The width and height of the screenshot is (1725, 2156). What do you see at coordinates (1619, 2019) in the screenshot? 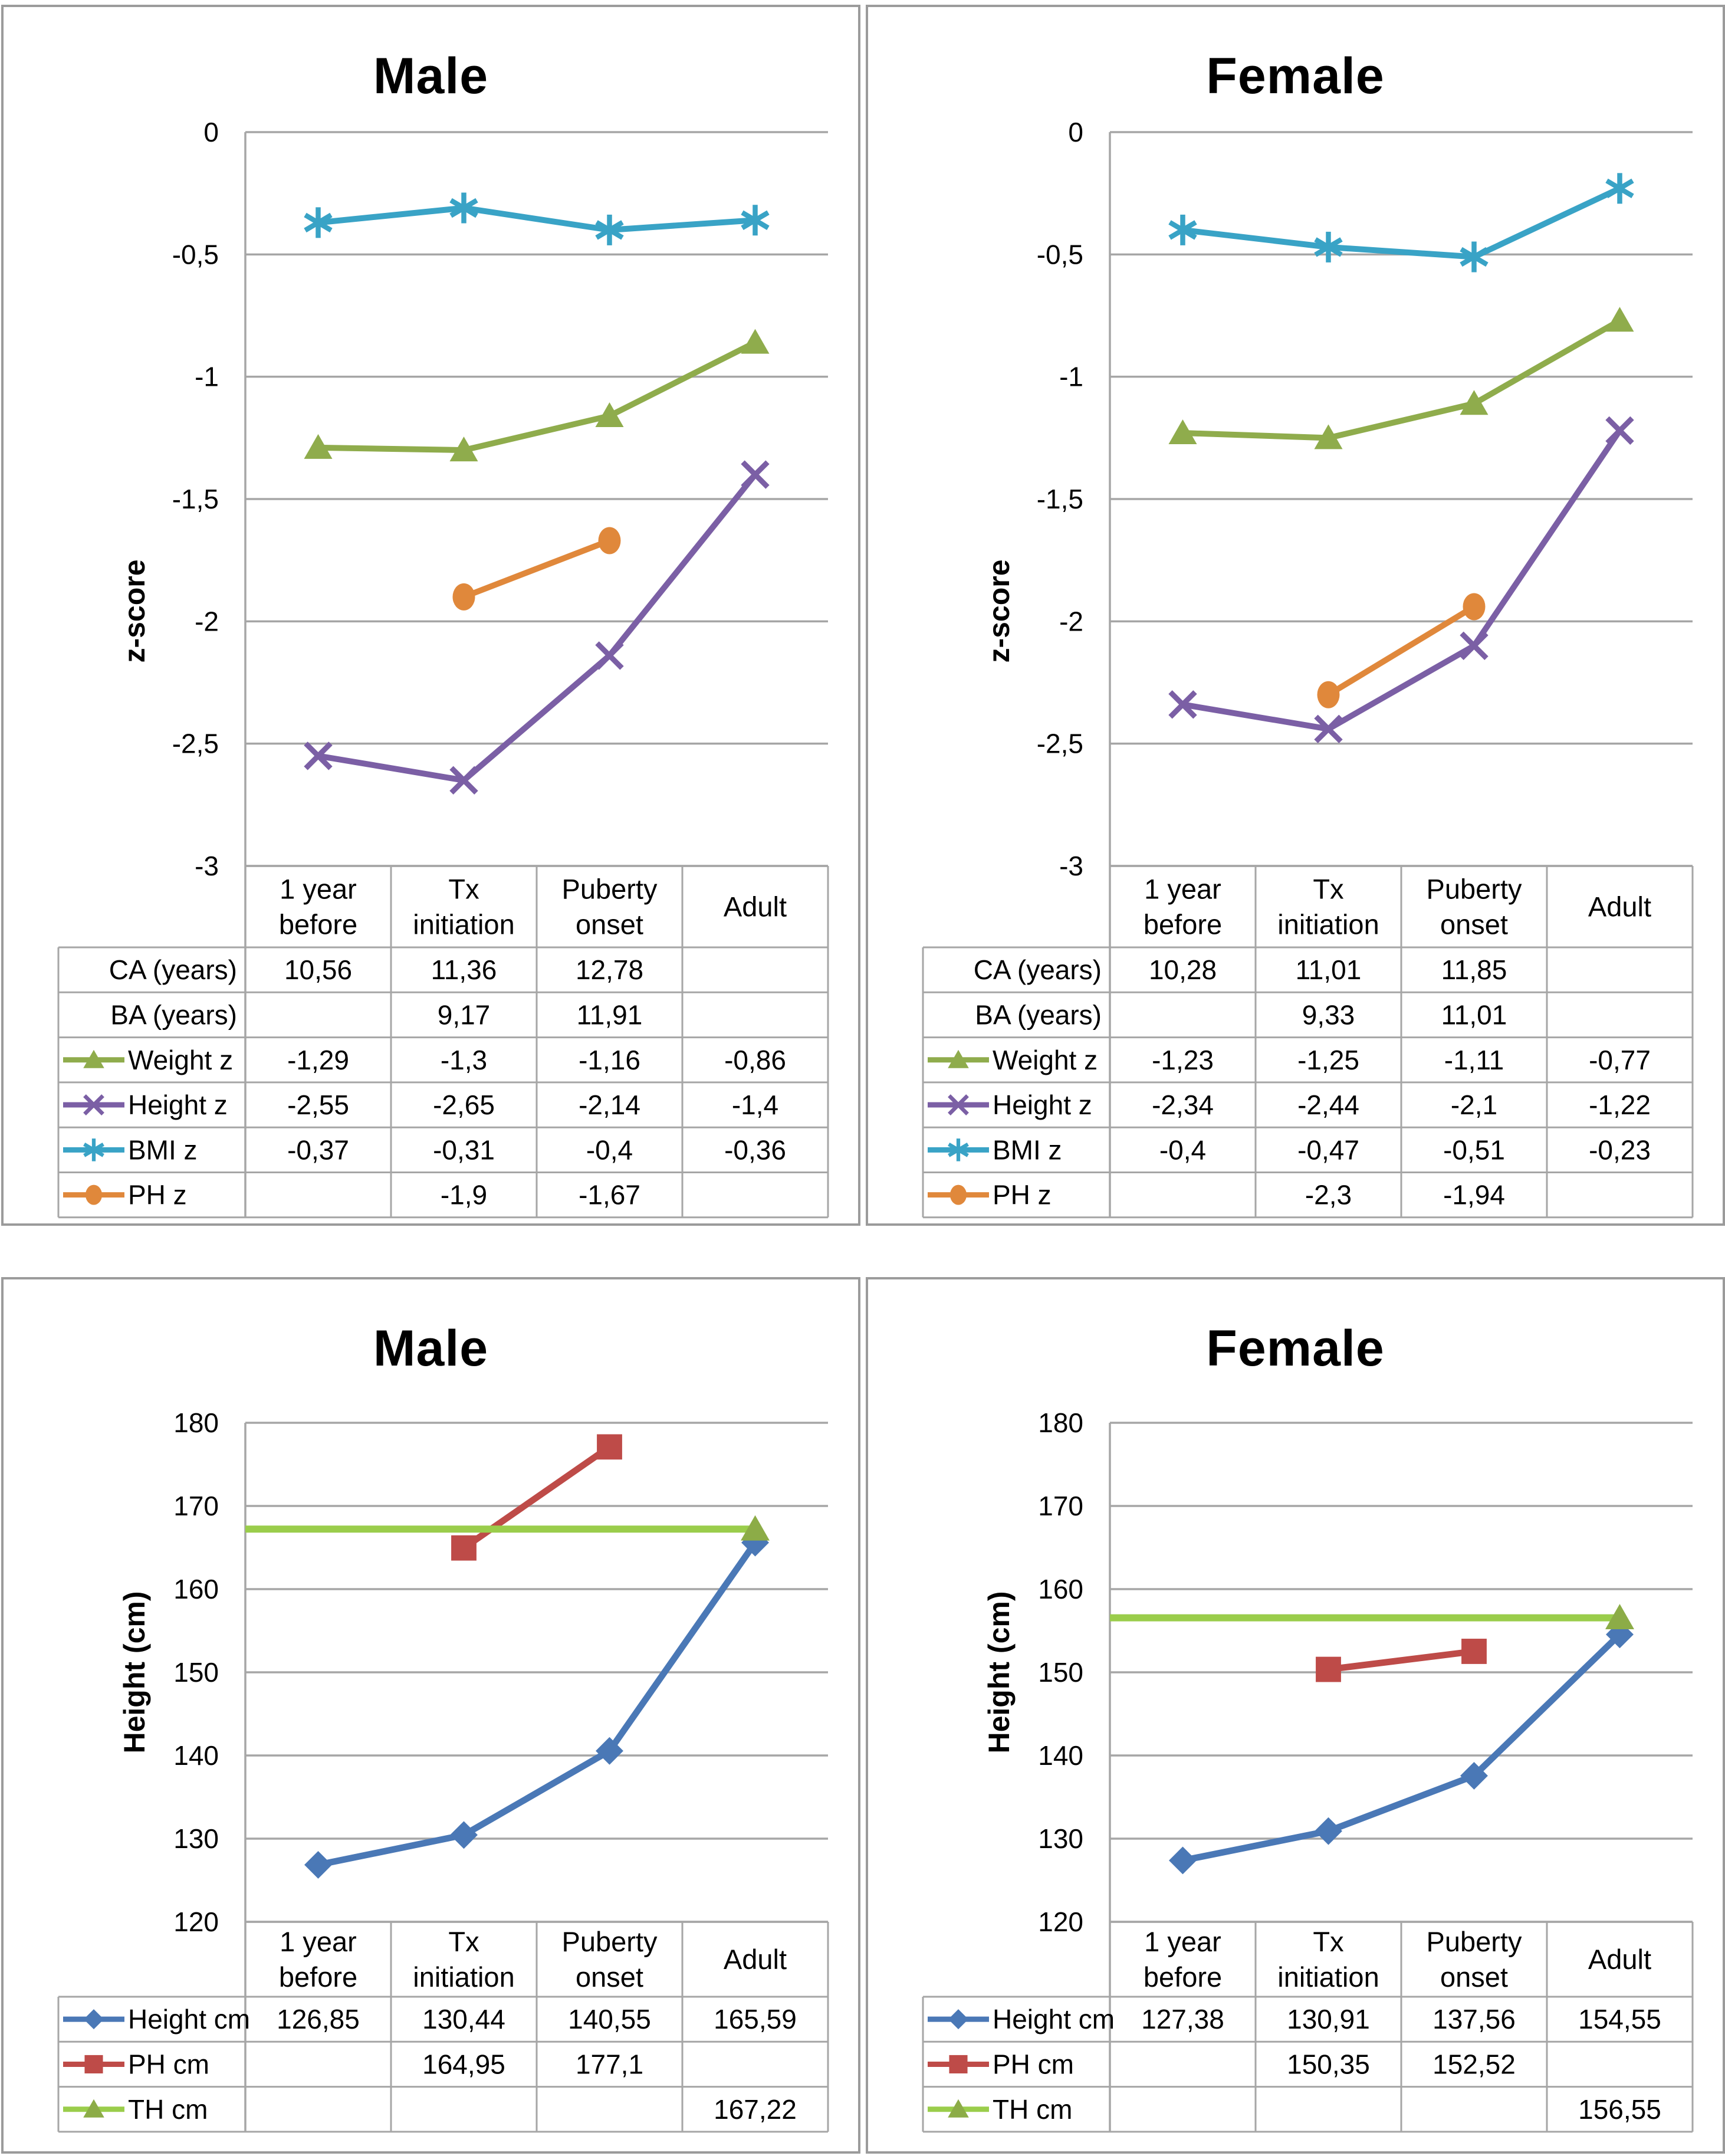
I see `table-cell-value: 154,55` at bounding box center [1619, 2019].